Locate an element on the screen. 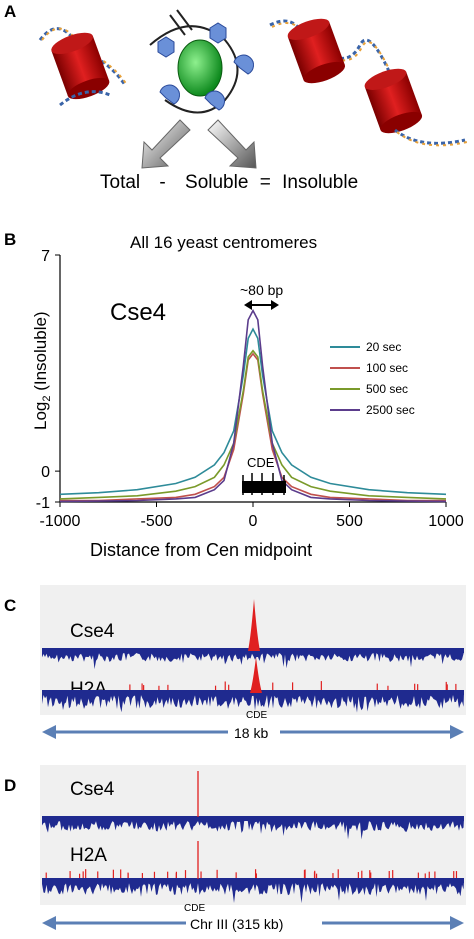 The width and height of the screenshot is (474, 939). panel-c-cde-label: CDE is located at coordinates (256, 715).